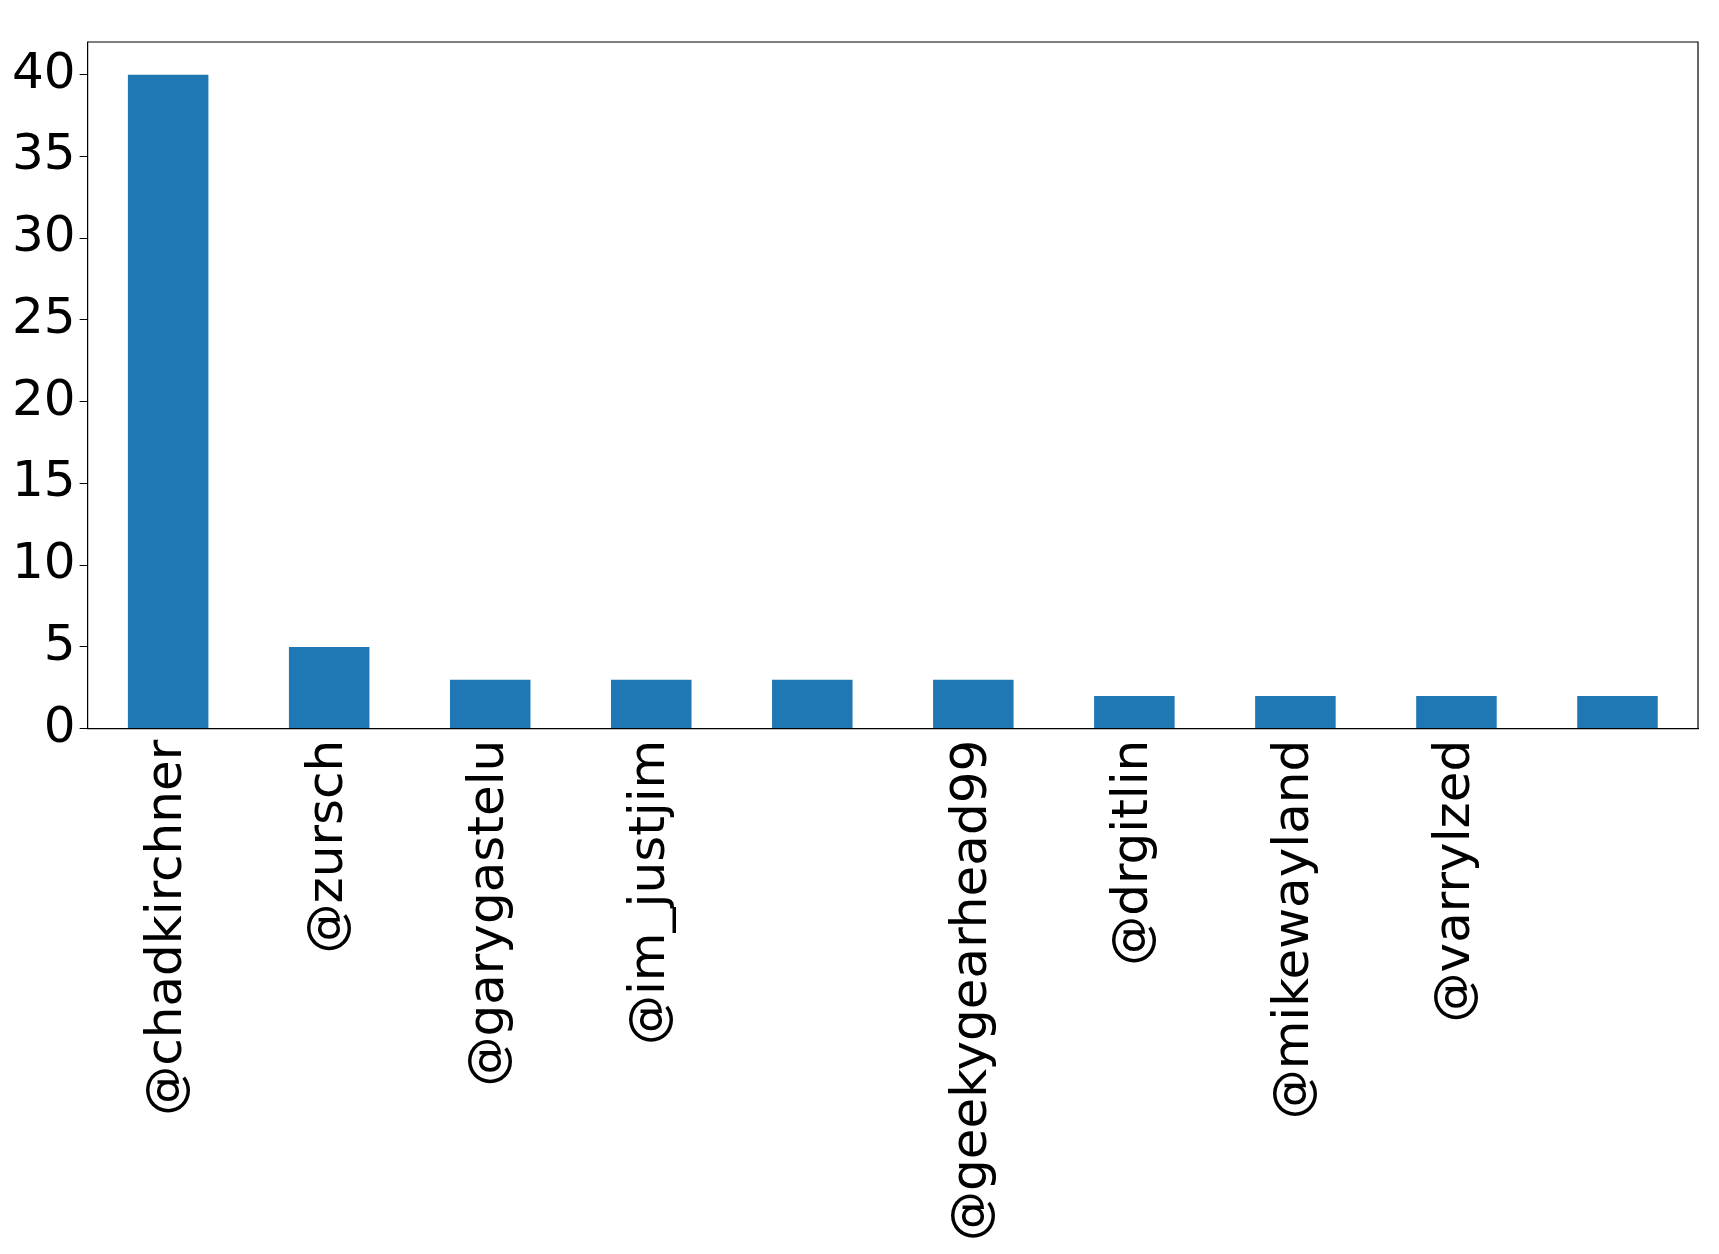 This screenshot has height=1254, width=1719. What do you see at coordinates (647, 892) in the screenshot?
I see `x-tick-label: @im_justjim` at bounding box center [647, 892].